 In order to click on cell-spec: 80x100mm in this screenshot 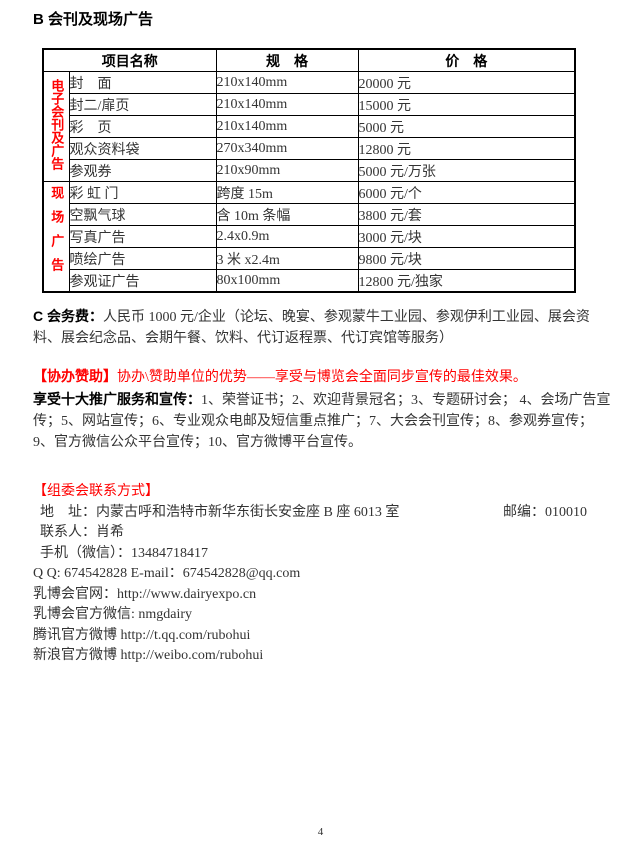, I will do `click(287, 281)`.